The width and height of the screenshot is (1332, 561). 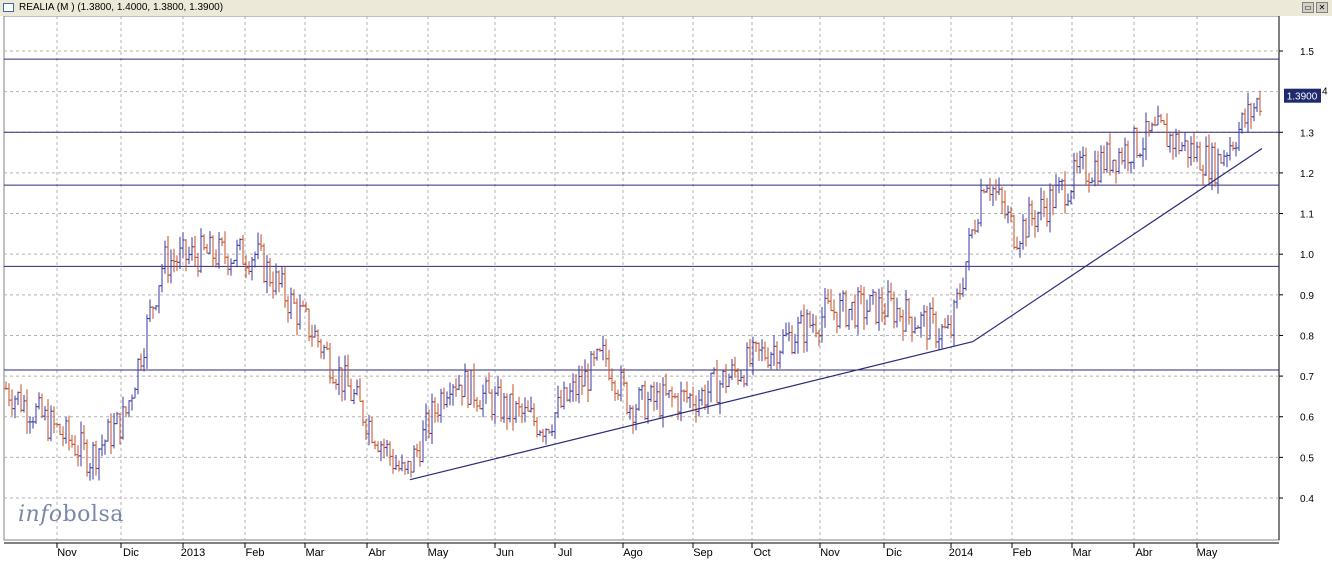 What do you see at coordinates (961, 553) in the screenshot?
I see `x-tick-label: 2014` at bounding box center [961, 553].